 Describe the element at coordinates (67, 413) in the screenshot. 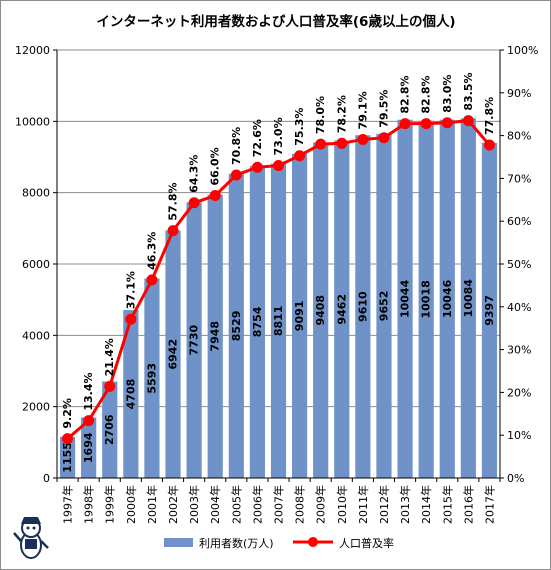

I see `rate-value-label: 9.2%` at that location.